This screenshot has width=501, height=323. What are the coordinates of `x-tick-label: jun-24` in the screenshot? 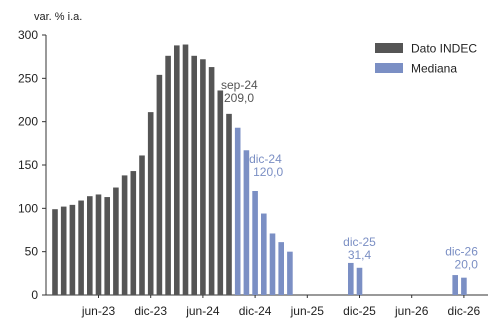 It's located at (202, 311).